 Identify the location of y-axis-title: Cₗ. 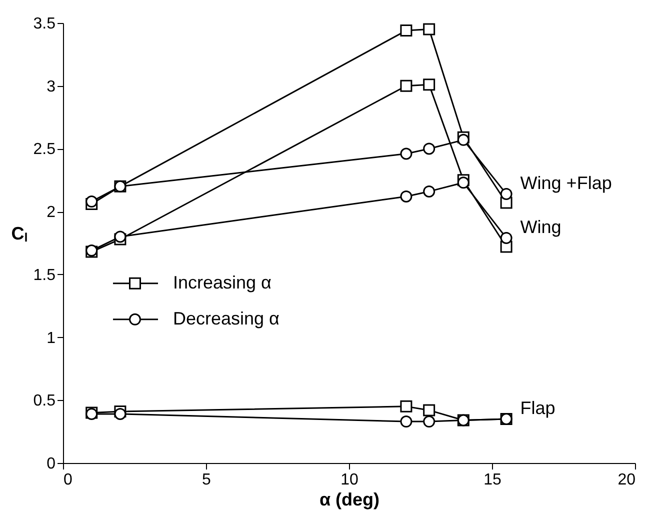
(19, 234).